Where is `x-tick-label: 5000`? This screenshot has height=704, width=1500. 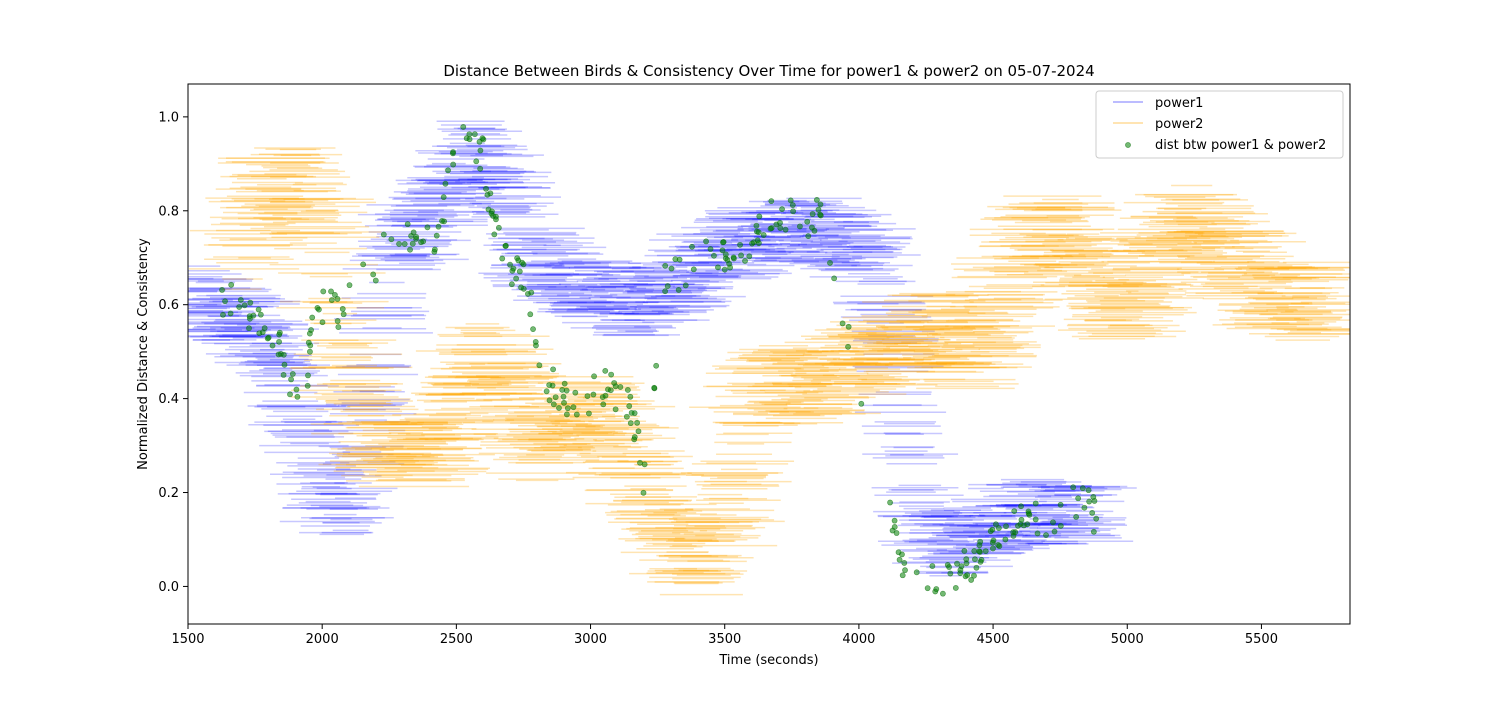 x-tick-label: 5000 is located at coordinates (1127, 639).